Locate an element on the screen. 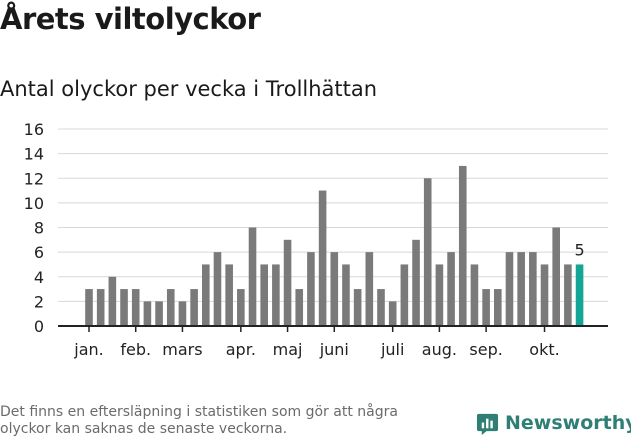 This screenshot has height=439, width=631. x-tick-label: juni is located at coordinates (334, 349).